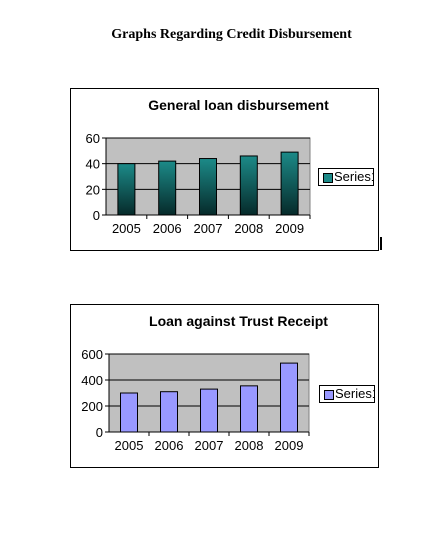 This screenshot has width=427, height=544. I want to click on page-title: Graphs Regarding Credit Disbursement, so click(231, 34).